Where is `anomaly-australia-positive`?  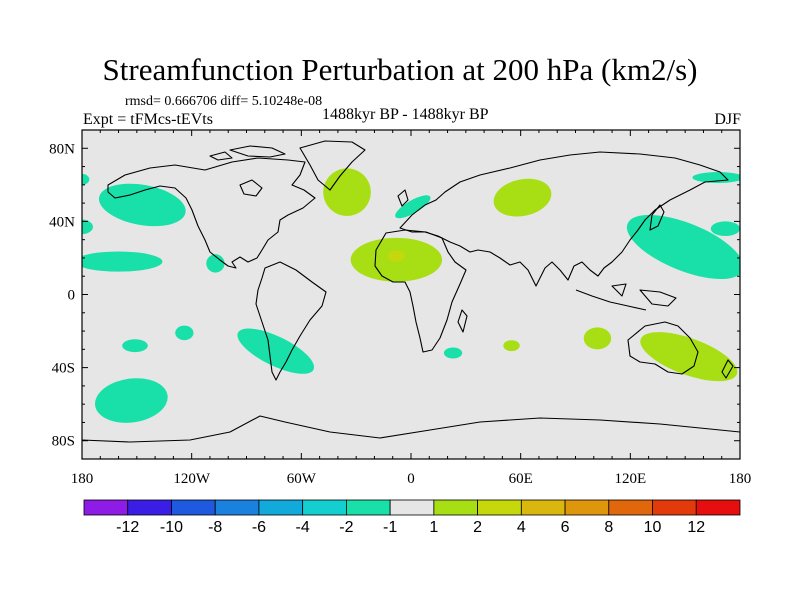
anomaly-australia-positive is located at coordinates (689, 357).